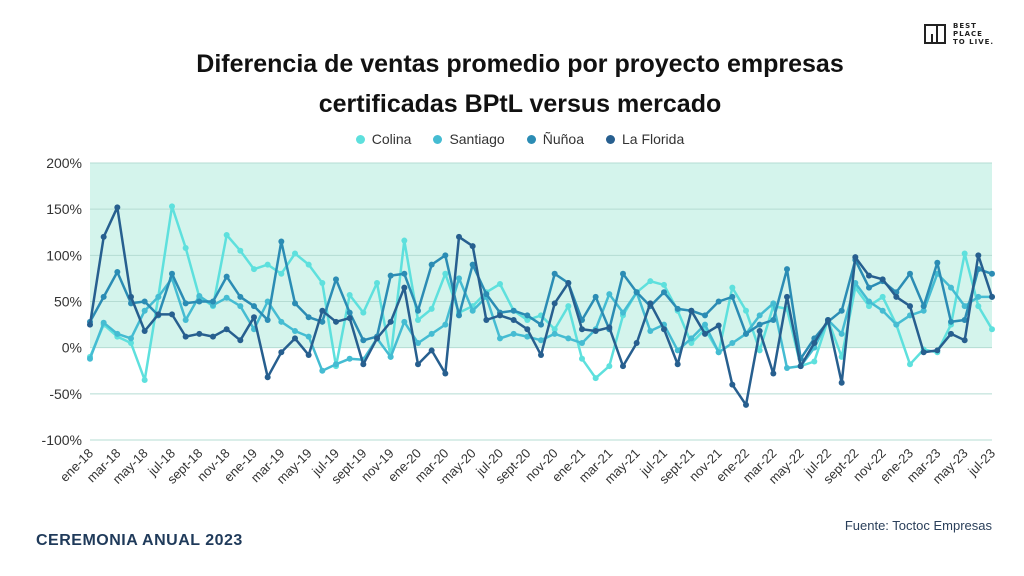 This screenshot has height=576, width=1024. I want to click on logo-text: BEST PLACE TO LIVE., so click(973, 34).